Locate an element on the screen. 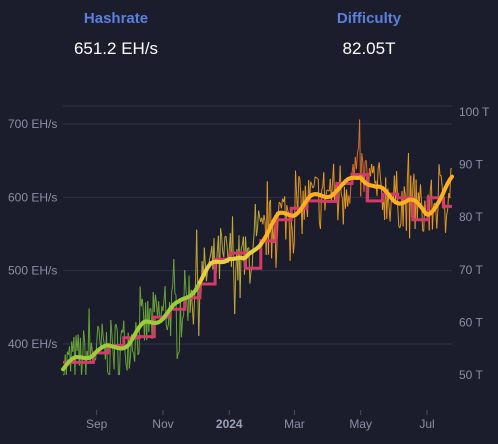  x-axis-tick-label: 2024 is located at coordinates (229, 424).